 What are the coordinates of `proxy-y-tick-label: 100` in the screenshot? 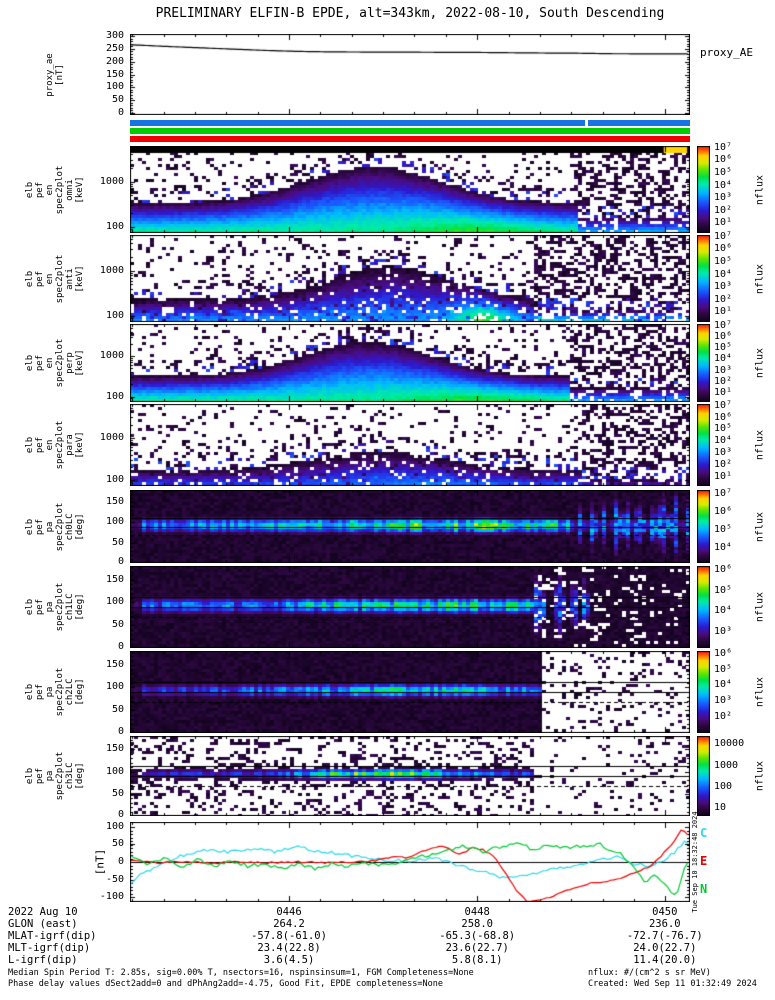 It's located at (114, 87).